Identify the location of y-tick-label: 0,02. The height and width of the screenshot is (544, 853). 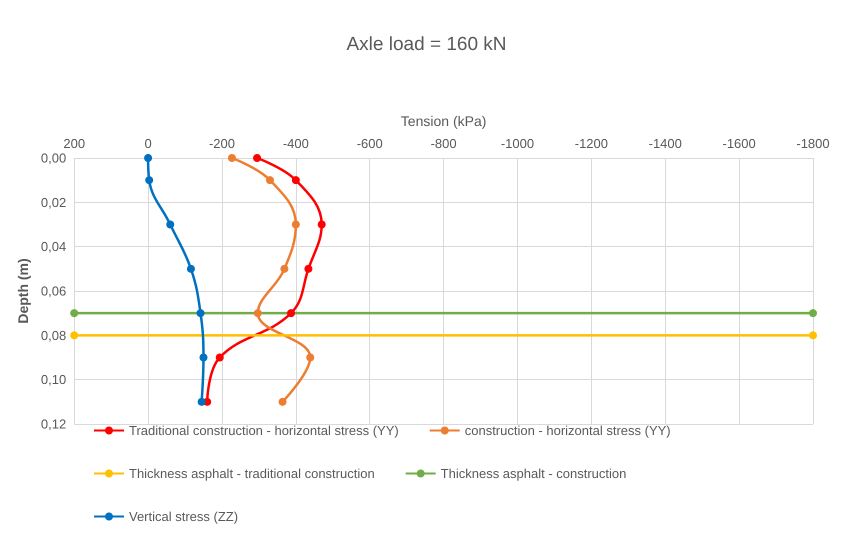
(53, 202).